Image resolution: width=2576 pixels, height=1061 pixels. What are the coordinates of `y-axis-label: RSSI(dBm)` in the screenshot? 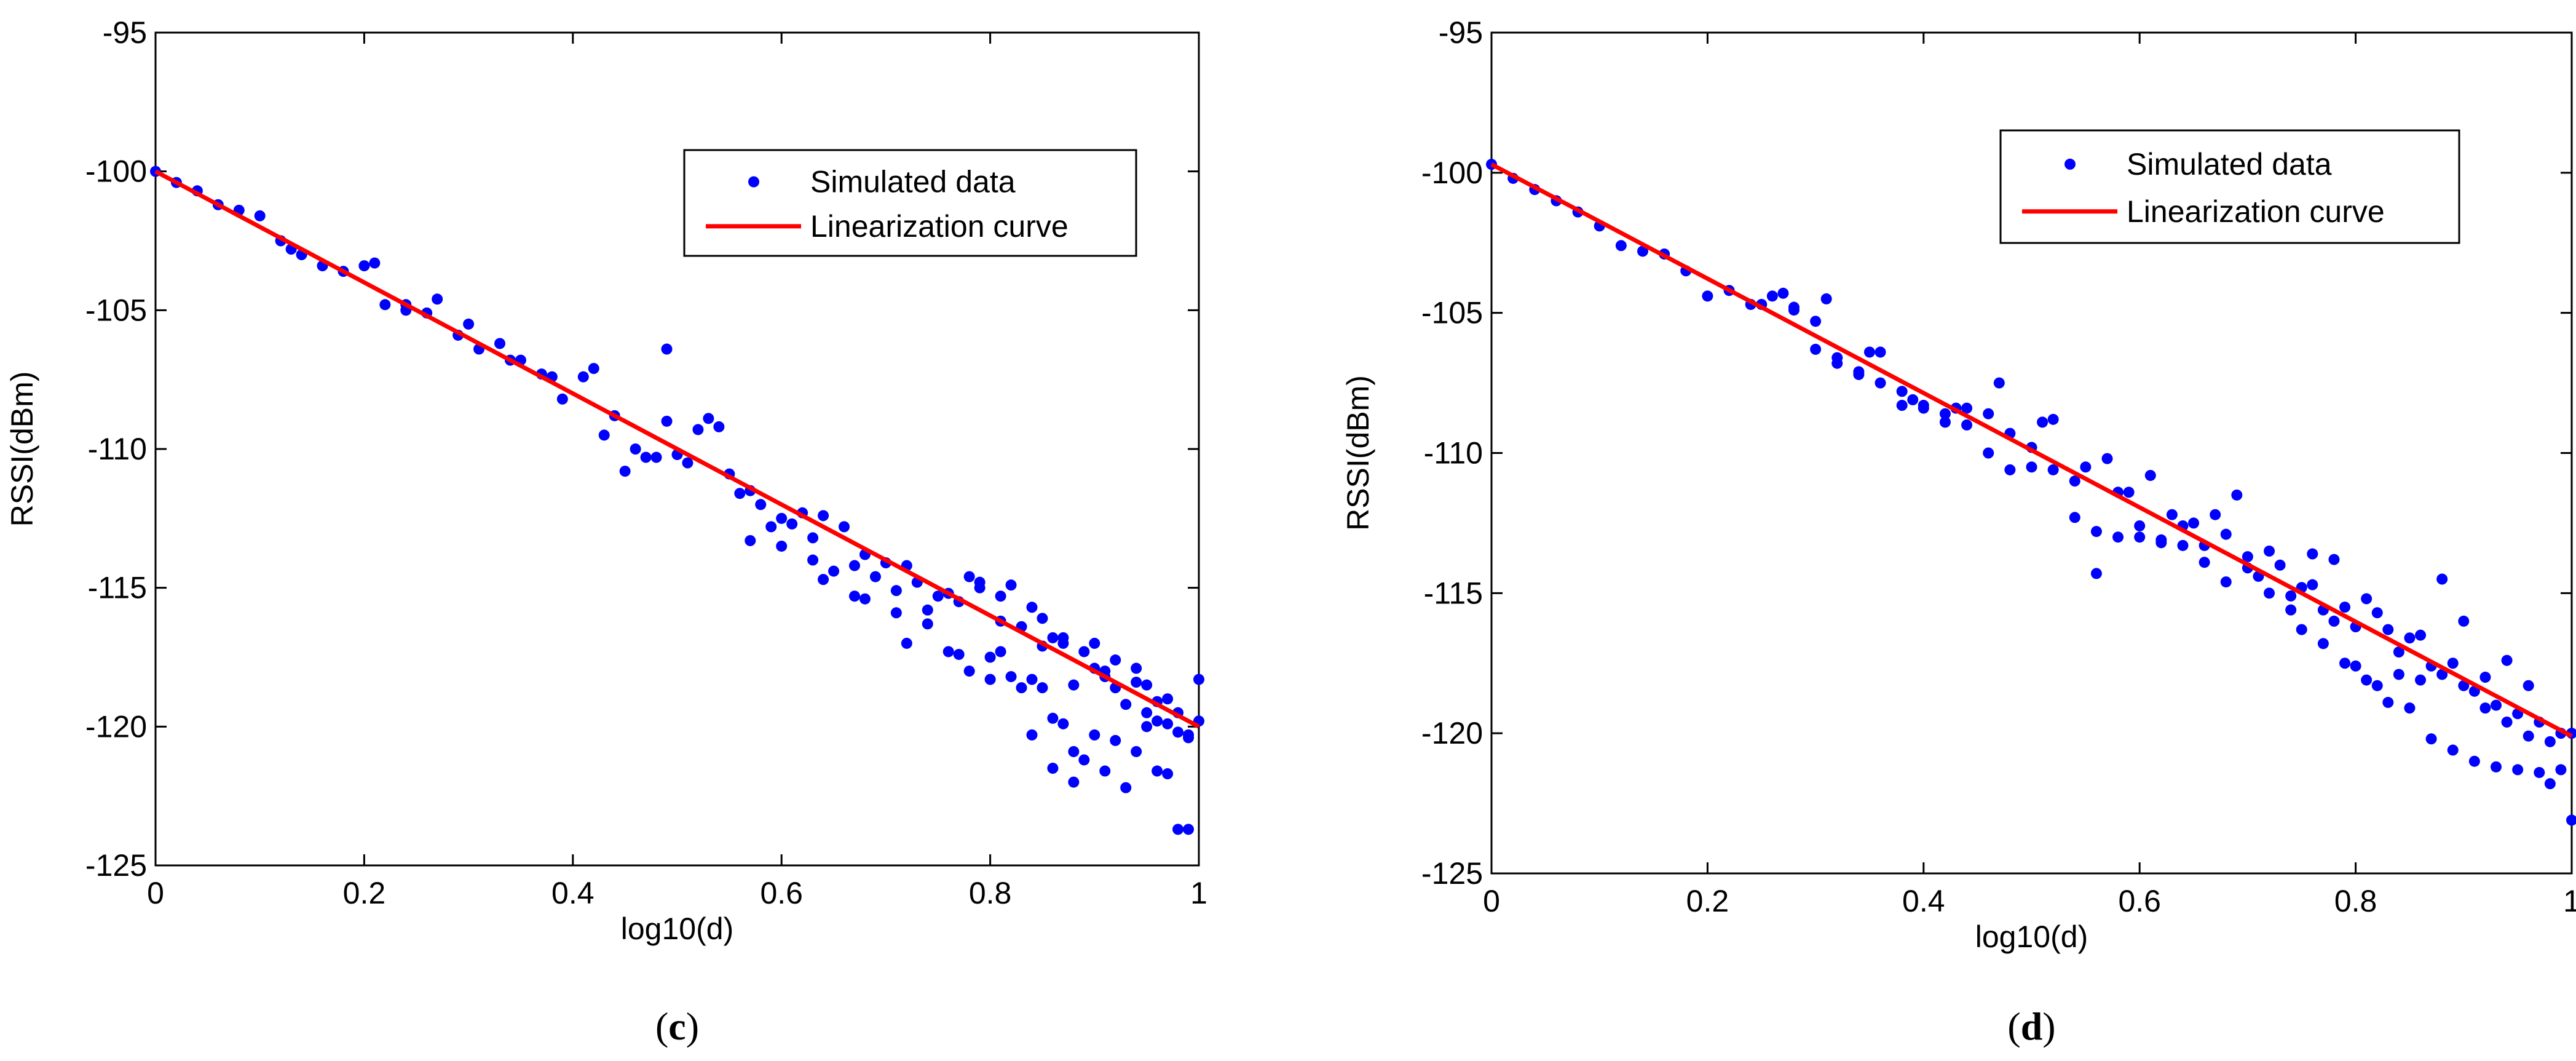 It's located at (1358, 453).